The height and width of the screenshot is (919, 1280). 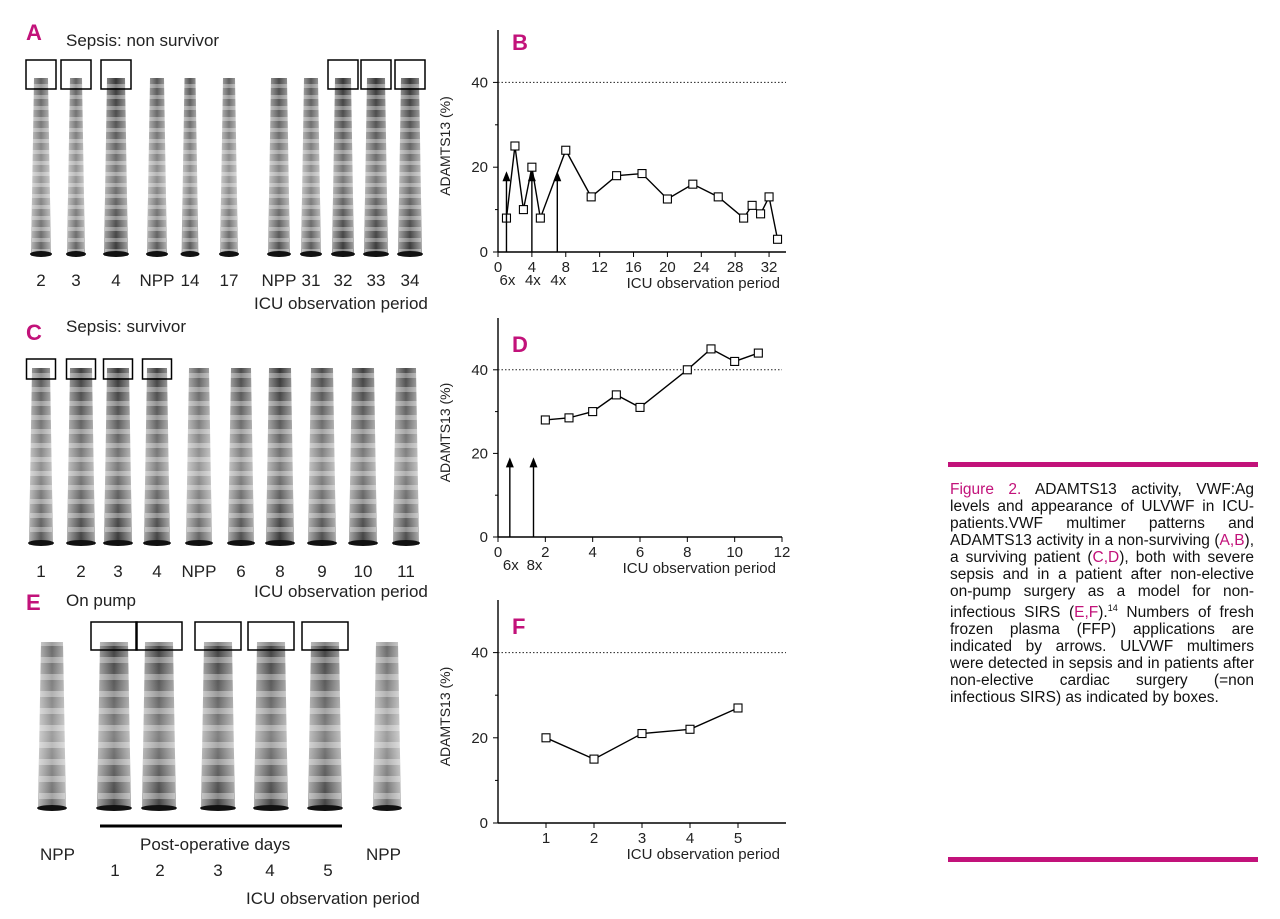 I want to click on x-tick-label: 28, so click(x=735, y=267).